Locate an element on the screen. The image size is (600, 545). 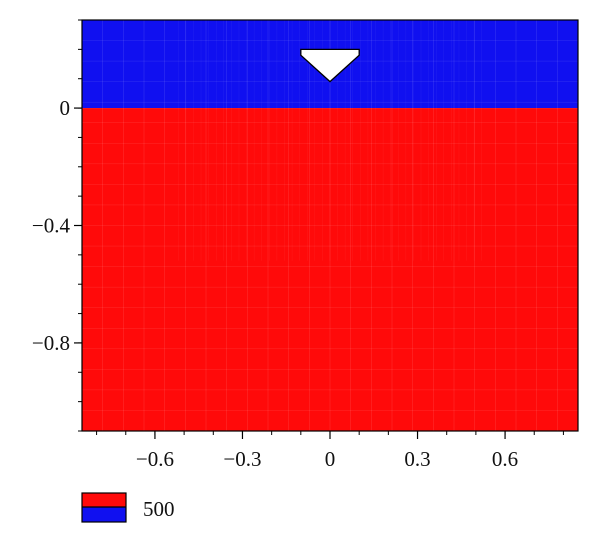
legend-label: 500 is located at coordinates (159, 509).